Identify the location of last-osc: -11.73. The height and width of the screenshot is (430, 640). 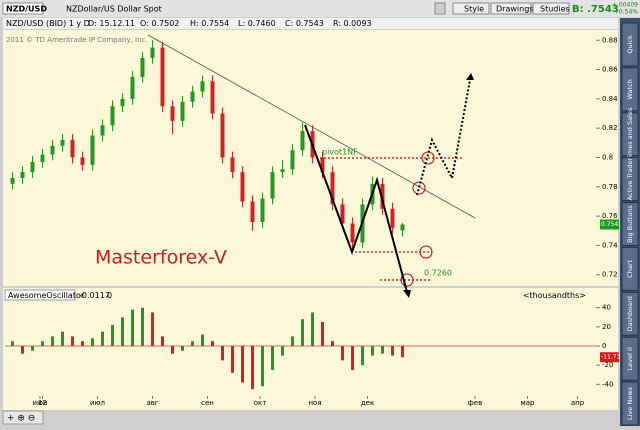
(611, 357).